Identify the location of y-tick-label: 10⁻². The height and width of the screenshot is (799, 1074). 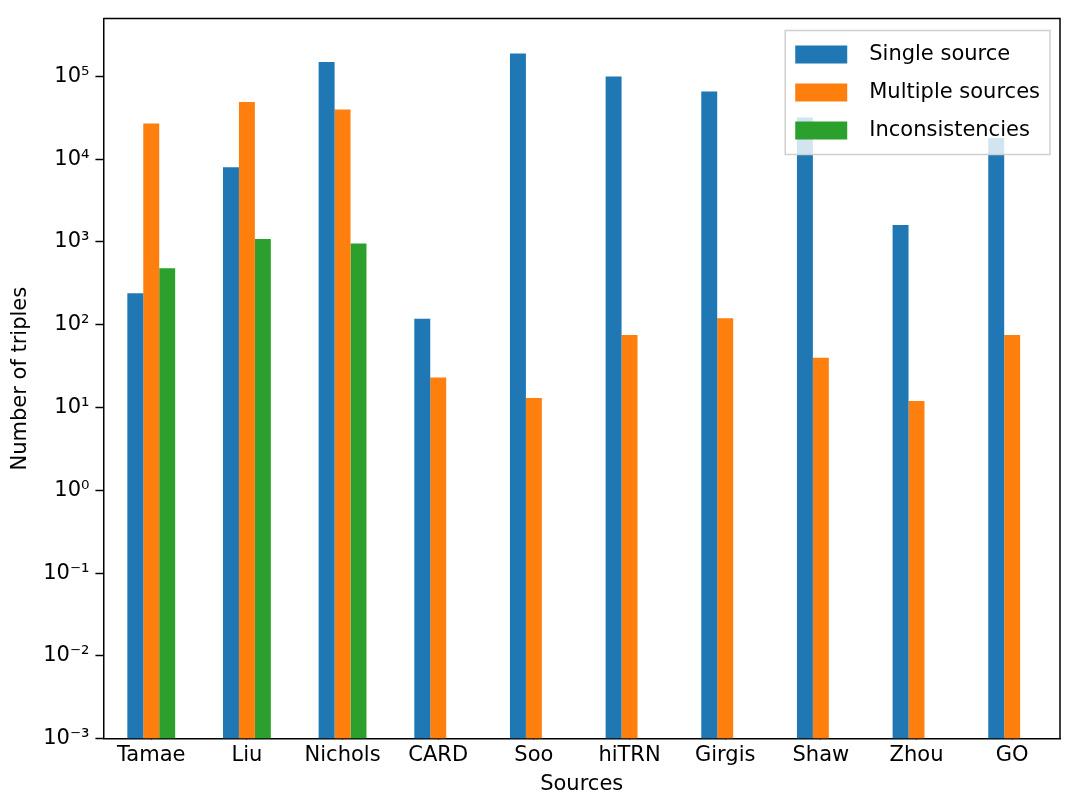
(66, 654).